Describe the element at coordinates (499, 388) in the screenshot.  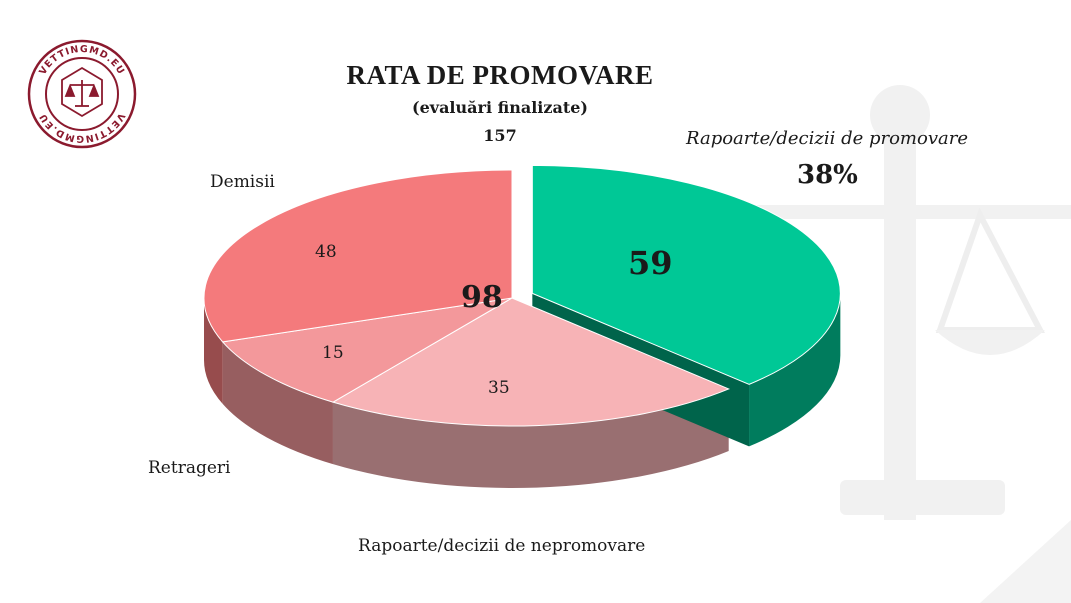
I see `value-nepromovare: 35` at that location.